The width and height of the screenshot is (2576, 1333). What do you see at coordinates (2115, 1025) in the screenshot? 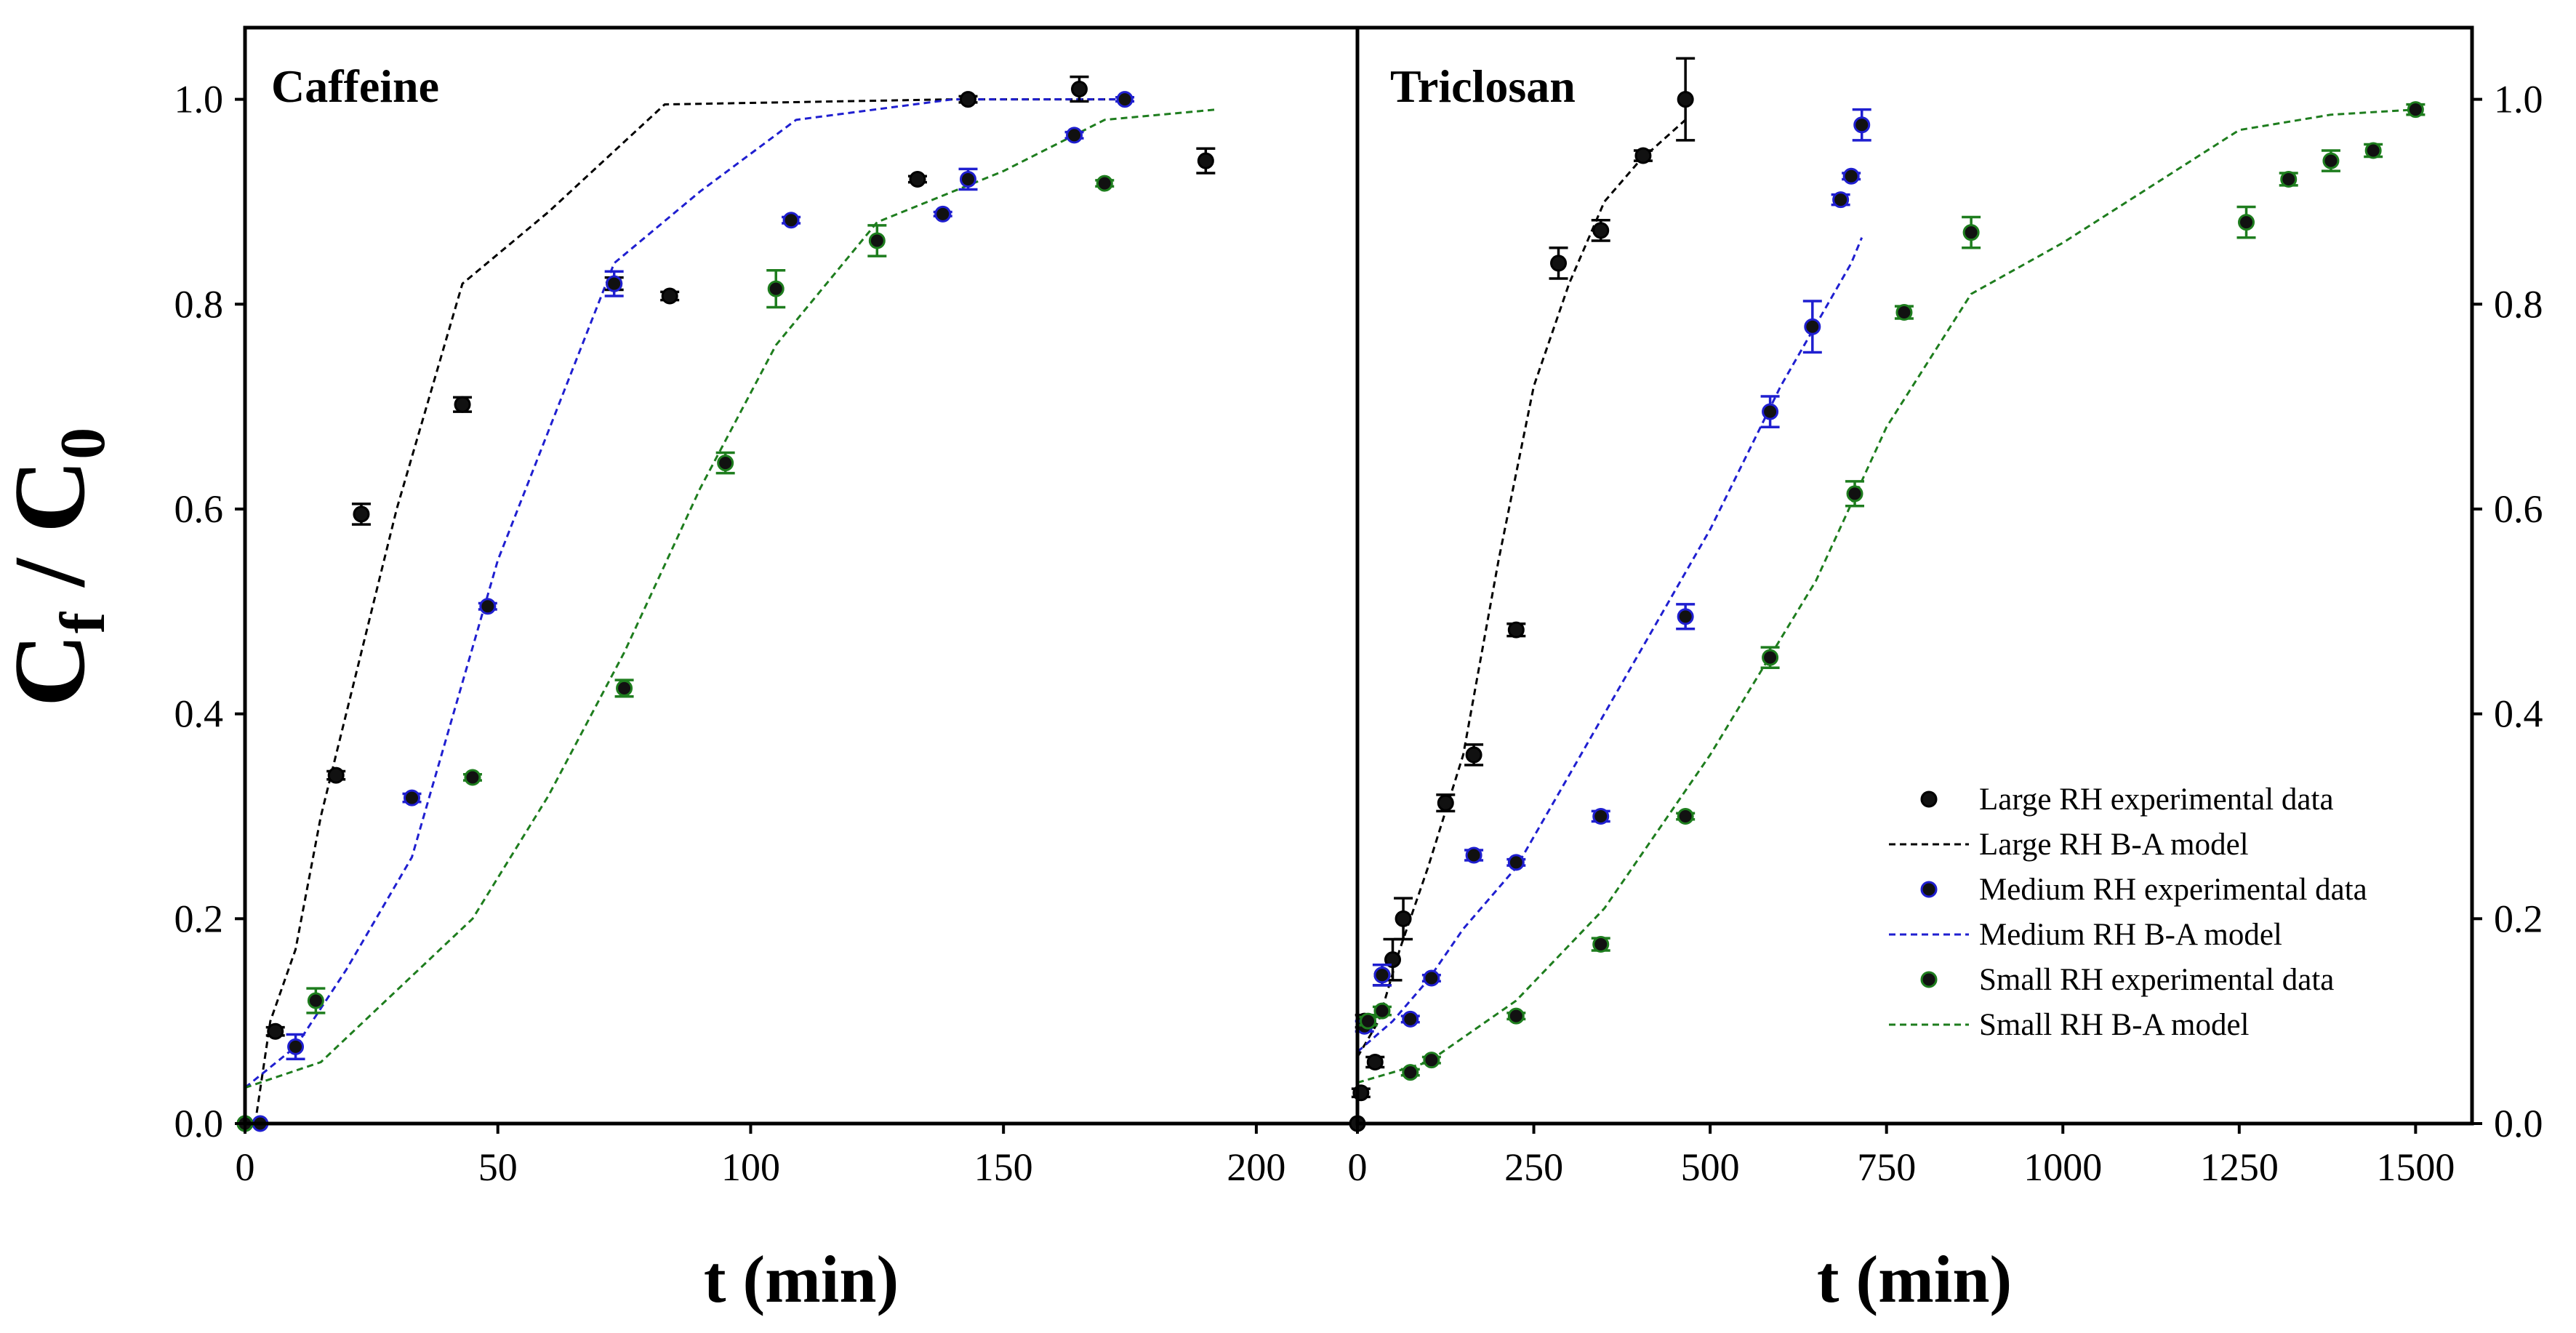
I see `legend-label: Small RH B-A model` at bounding box center [2115, 1025].